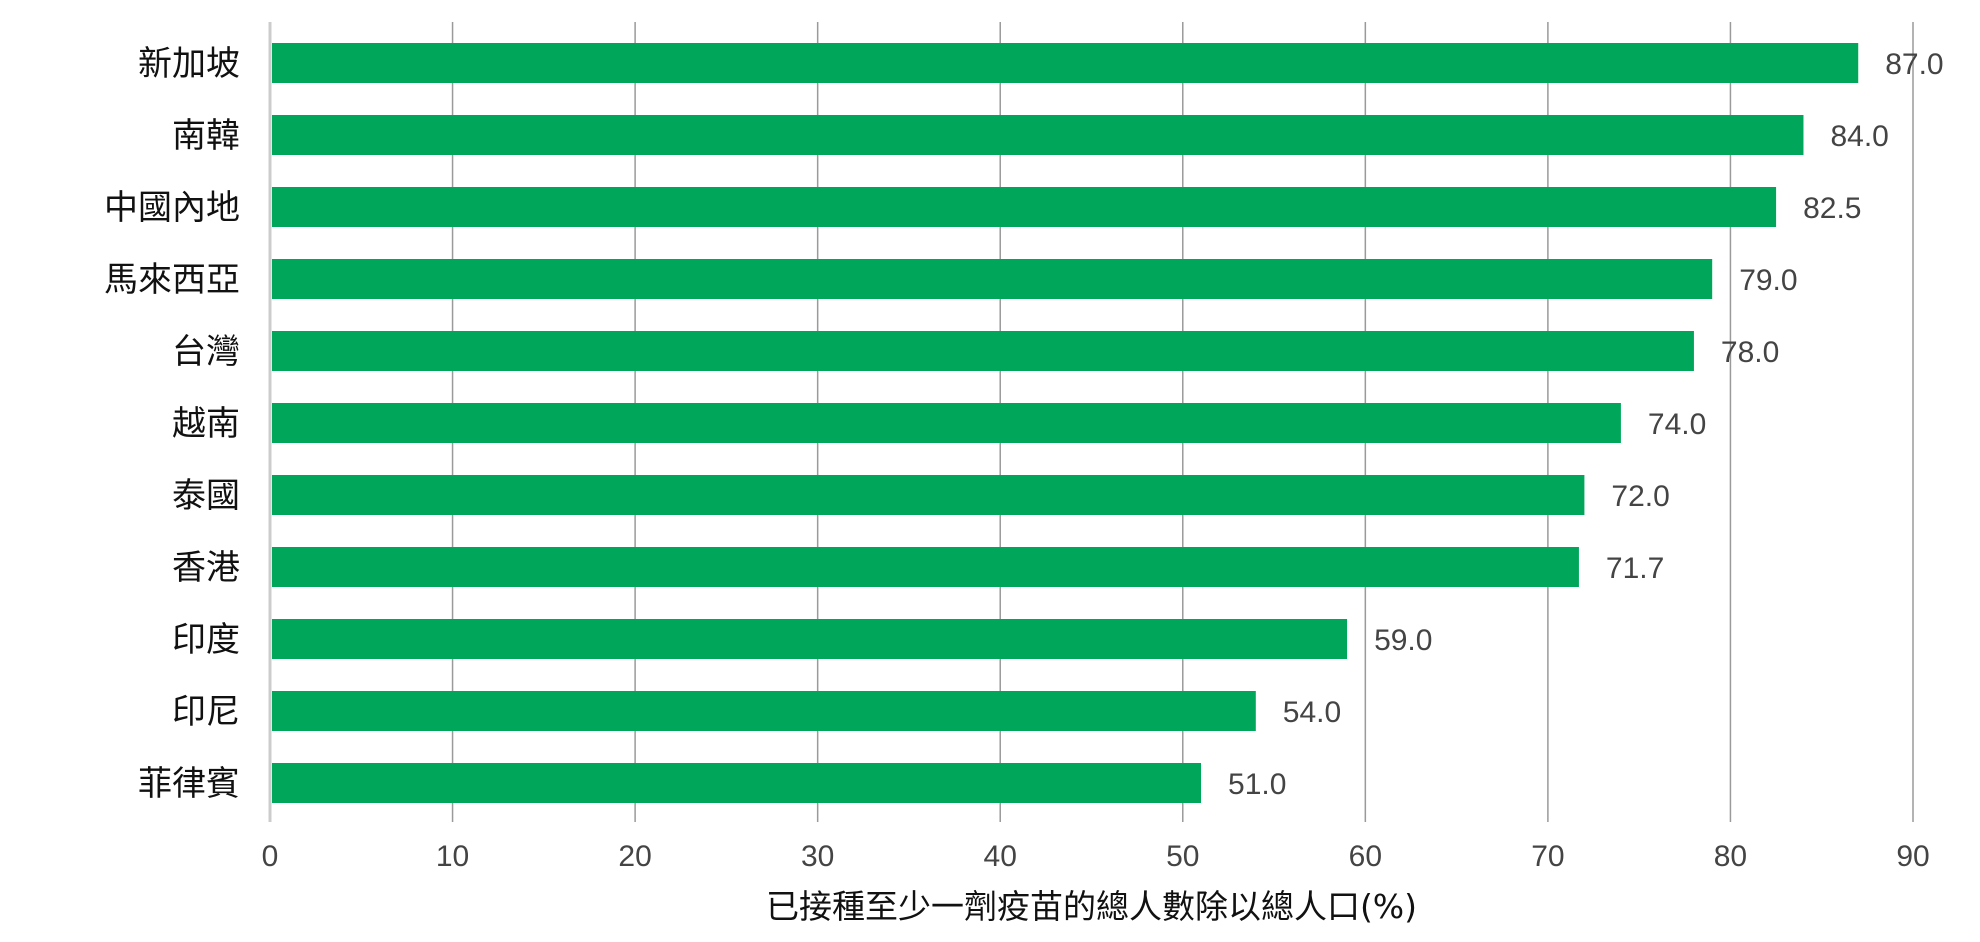  What do you see at coordinates (1859, 136) in the screenshot?
I see `data-label: 84.0` at bounding box center [1859, 136].